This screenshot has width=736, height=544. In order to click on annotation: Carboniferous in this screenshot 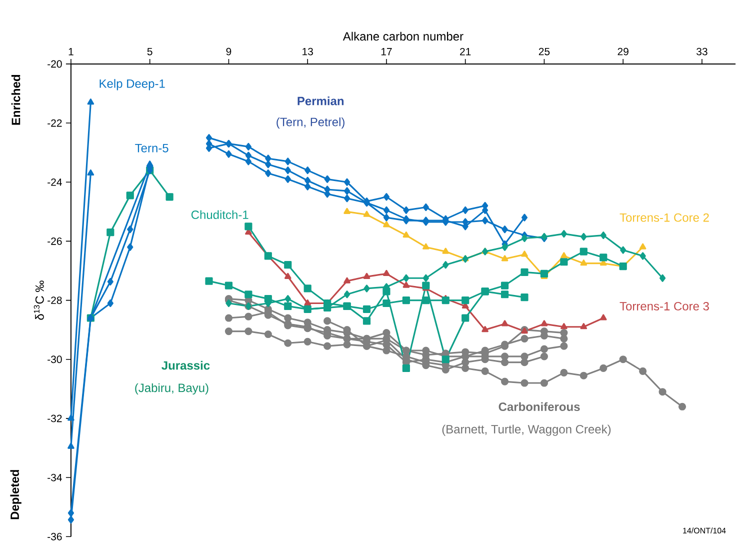, I will do `click(539, 407)`.